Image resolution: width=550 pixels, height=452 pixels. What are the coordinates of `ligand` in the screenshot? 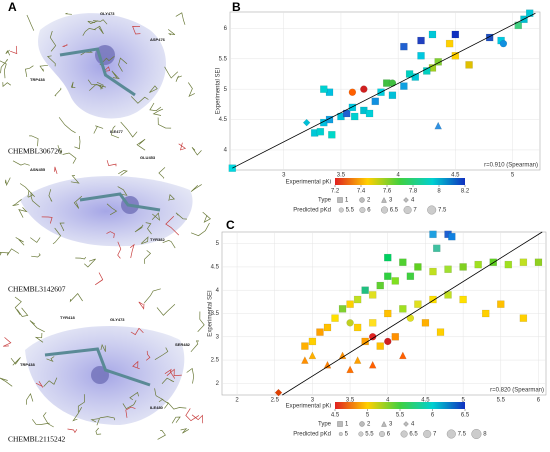 It's located at (120, 202).